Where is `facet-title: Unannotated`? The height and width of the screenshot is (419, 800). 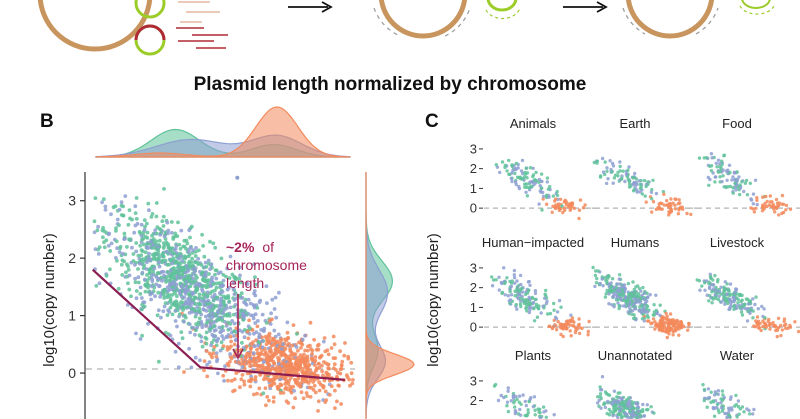 facet-title: Unannotated is located at coordinates (635, 355).